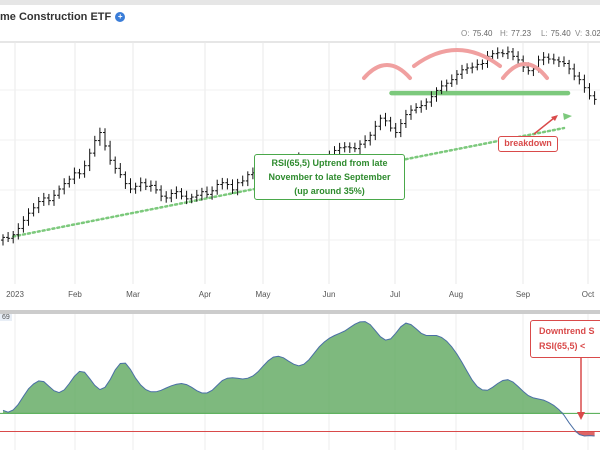 The width and height of the screenshot is (600, 450). Describe the element at coordinates (395, 294) in the screenshot. I see `x-tick-label: Jul` at that location.